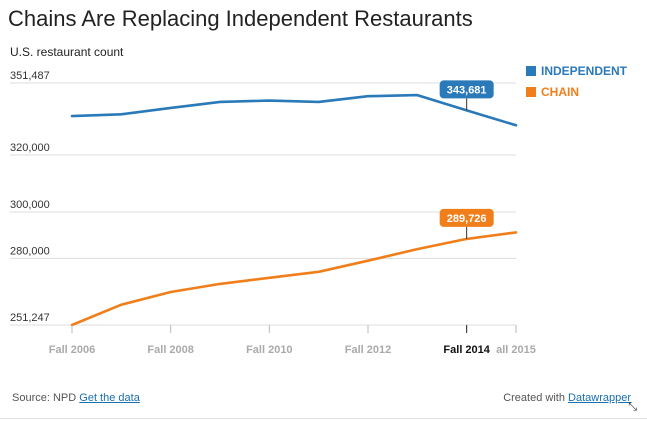 The image size is (647, 421). What do you see at coordinates (368, 350) in the screenshot?
I see `x-tick-label: Fall 2012` at bounding box center [368, 350].